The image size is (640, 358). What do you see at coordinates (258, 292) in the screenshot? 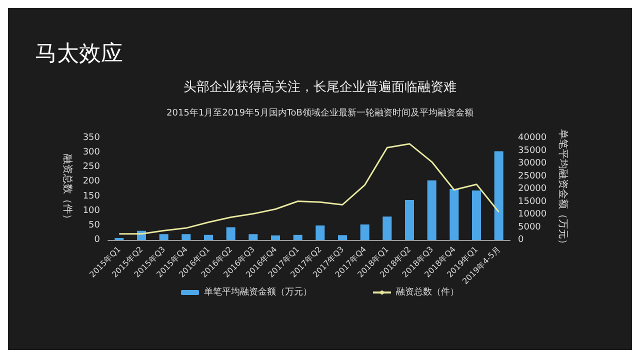
I see `legend-label: 单笔平均融资金额（万元）` at bounding box center [258, 292].